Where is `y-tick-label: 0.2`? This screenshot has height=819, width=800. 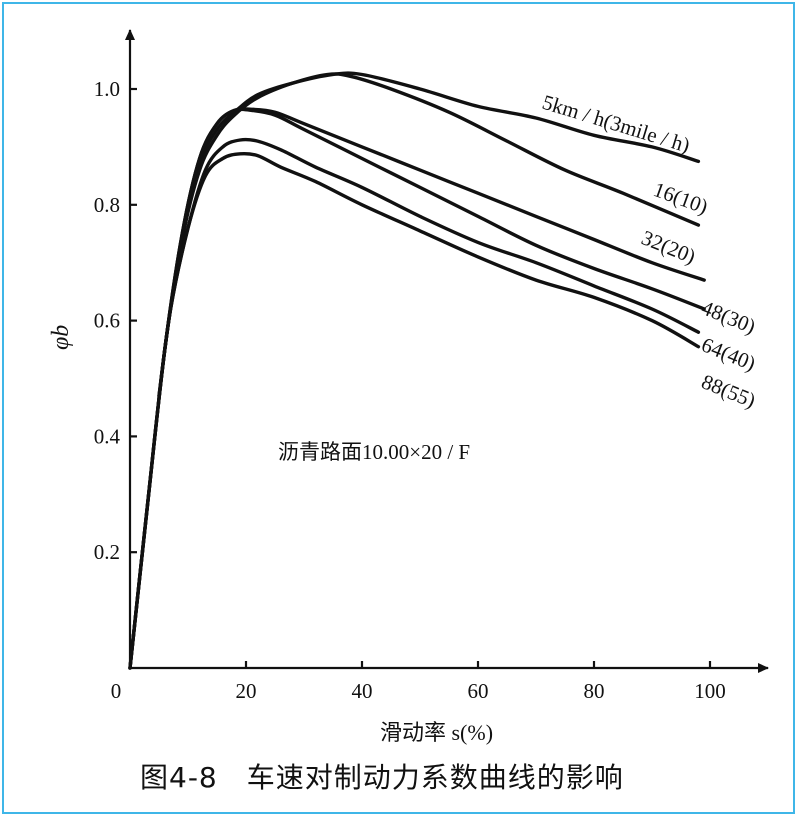 y-tick-label: 0.2 is located at coordinates (107, 552).